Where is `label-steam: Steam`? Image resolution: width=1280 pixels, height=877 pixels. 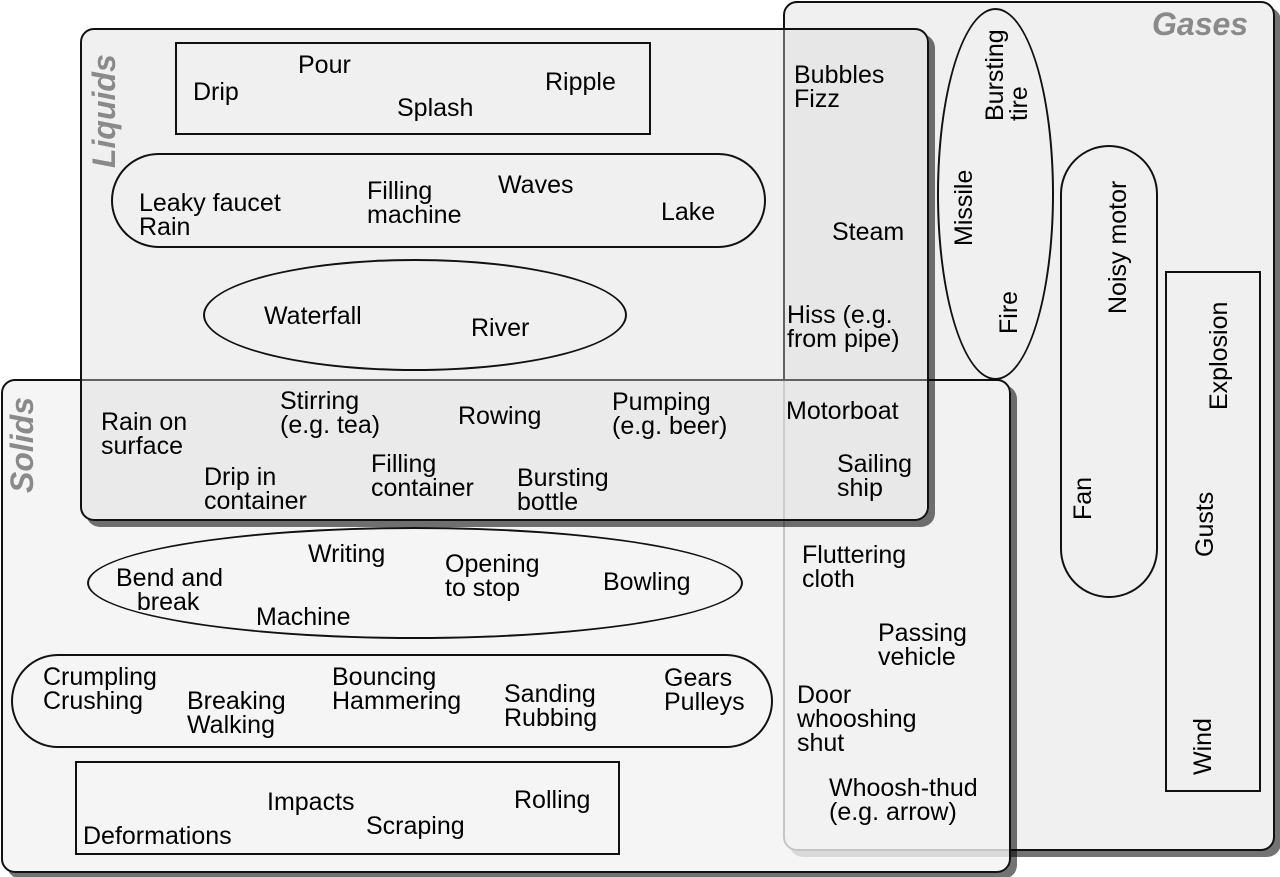 label-steam: Steam is located at coordinates (868, 232).